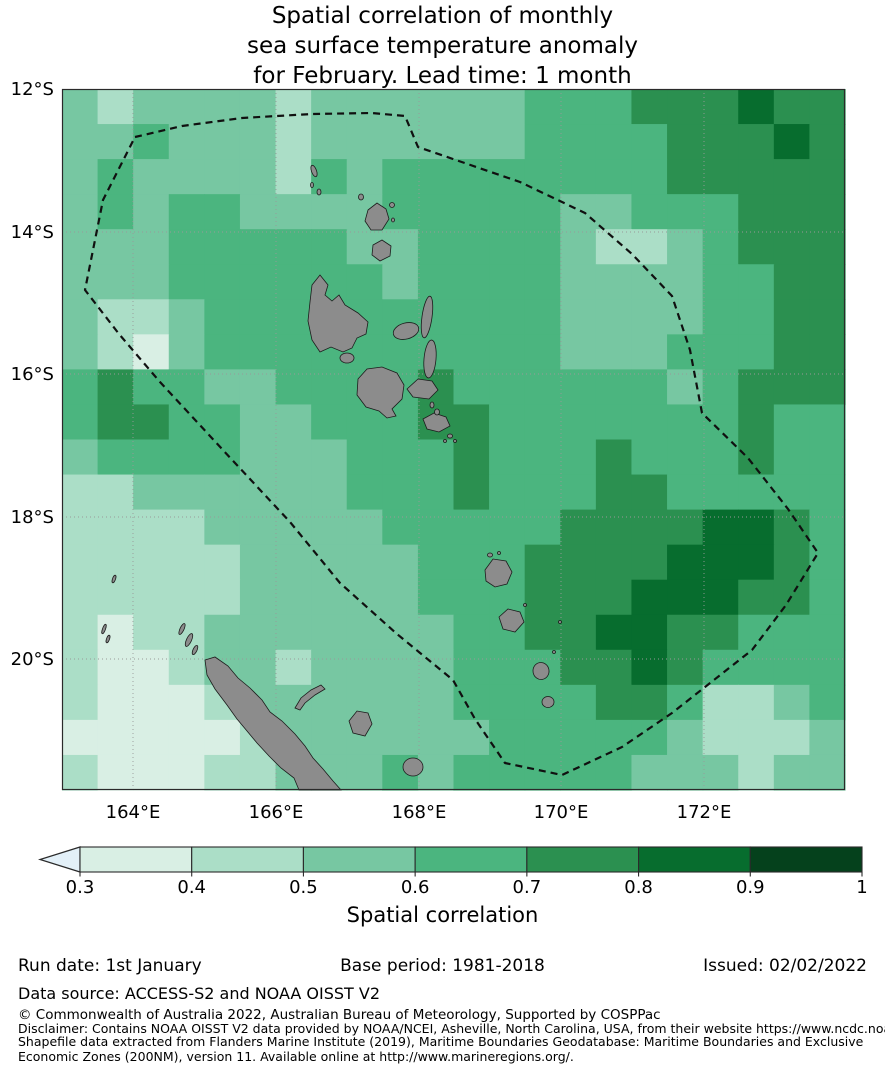 The image size is (885, 1065). Describe the element at coordinates (32, 374) in the screenshot. I see `lat-tick-label: 16°S` at that location.